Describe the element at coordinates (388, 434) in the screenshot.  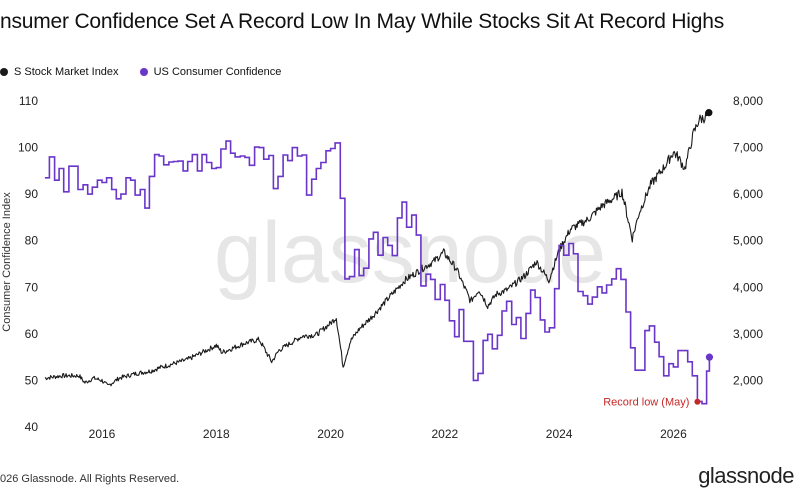
I see `x-axis: 2016 2018 2020 2022 2024 2026` at that location.